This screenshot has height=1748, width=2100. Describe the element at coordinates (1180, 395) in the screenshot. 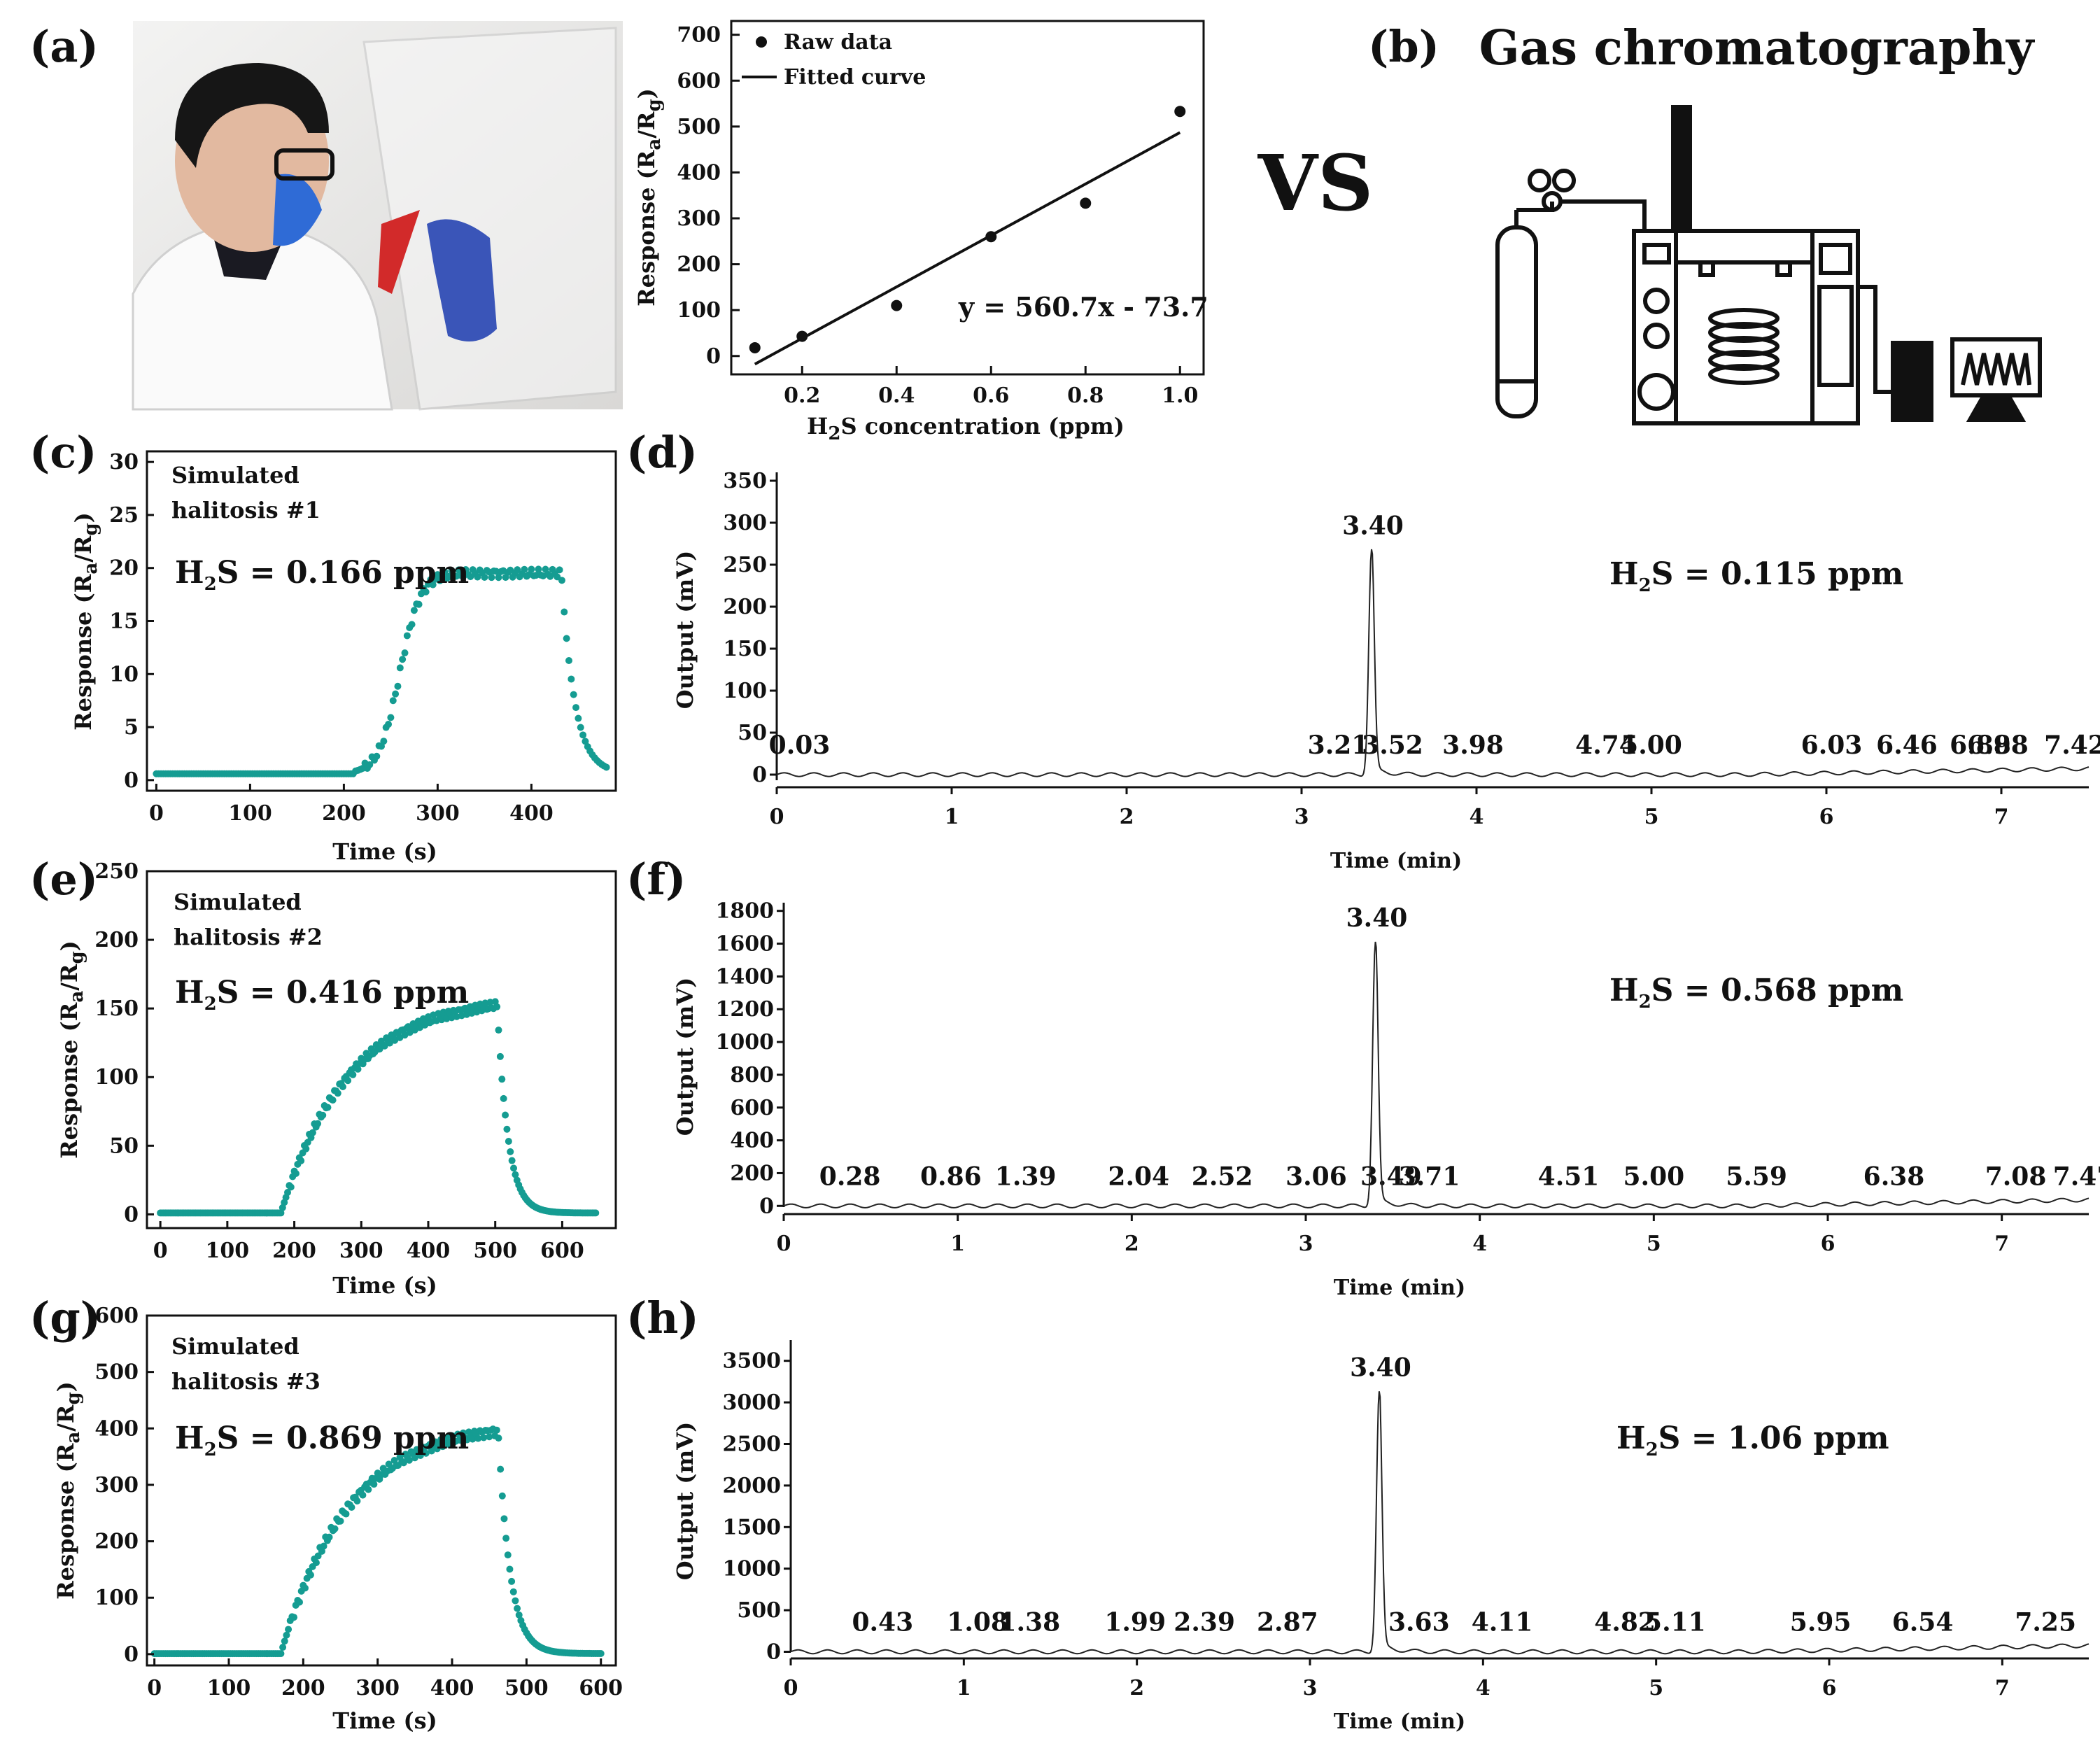

I see `x-tick-label: 1.0` at that location.